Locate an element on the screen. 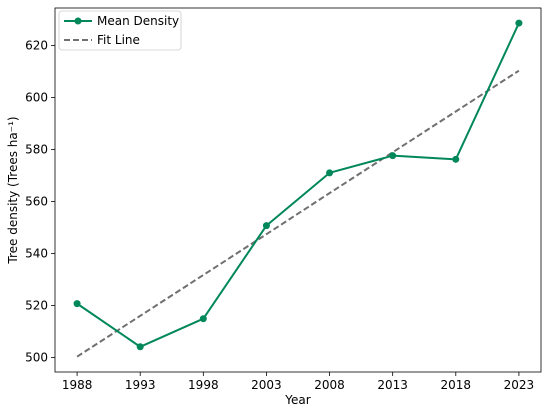  x-tick-label: 2023 is located at coordinates (519, 385).